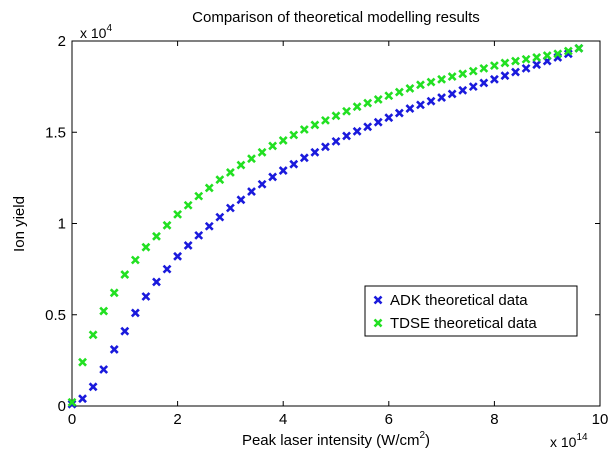 The height and width of the screenshot is (454, 612). What do you see at coordinates (427, 440) in the screenshot?
I see `x-axis-label-close: )` at bounding box center [427, 440].